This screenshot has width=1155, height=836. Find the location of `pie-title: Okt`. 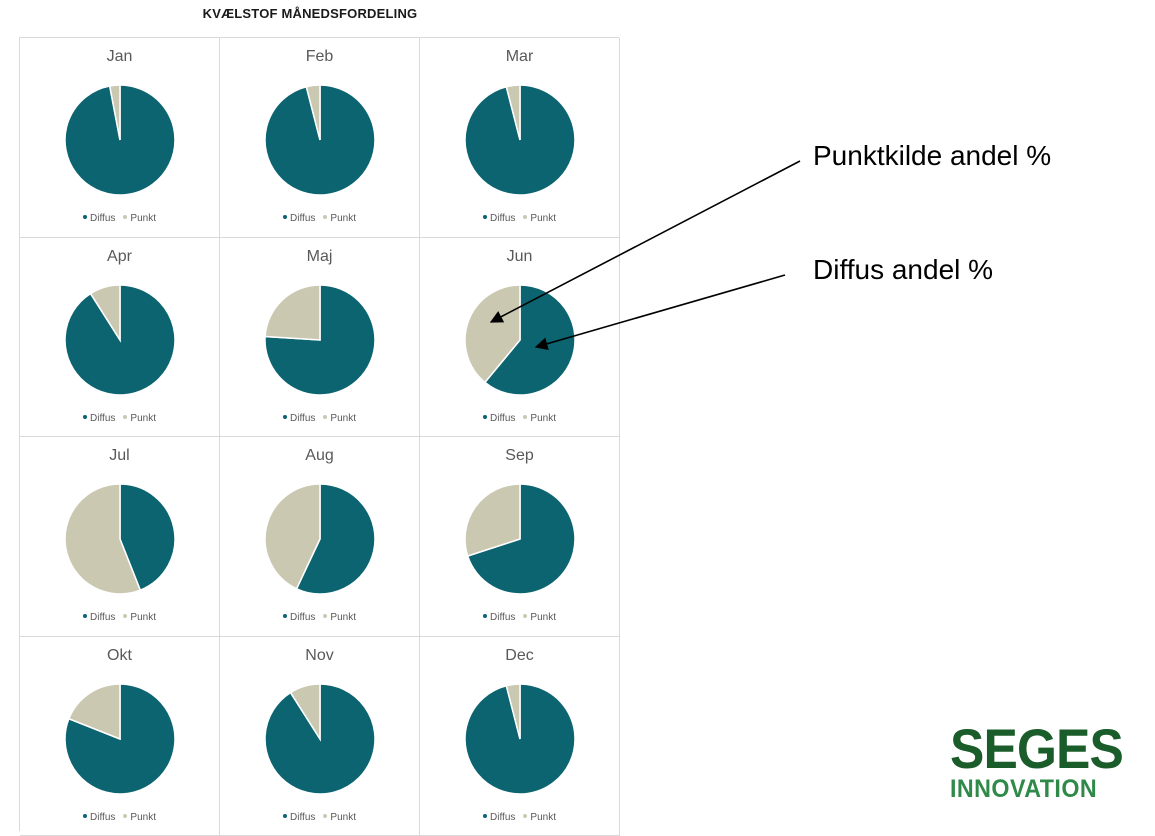

pie-title: Okt is located at coordinates (119, 656).